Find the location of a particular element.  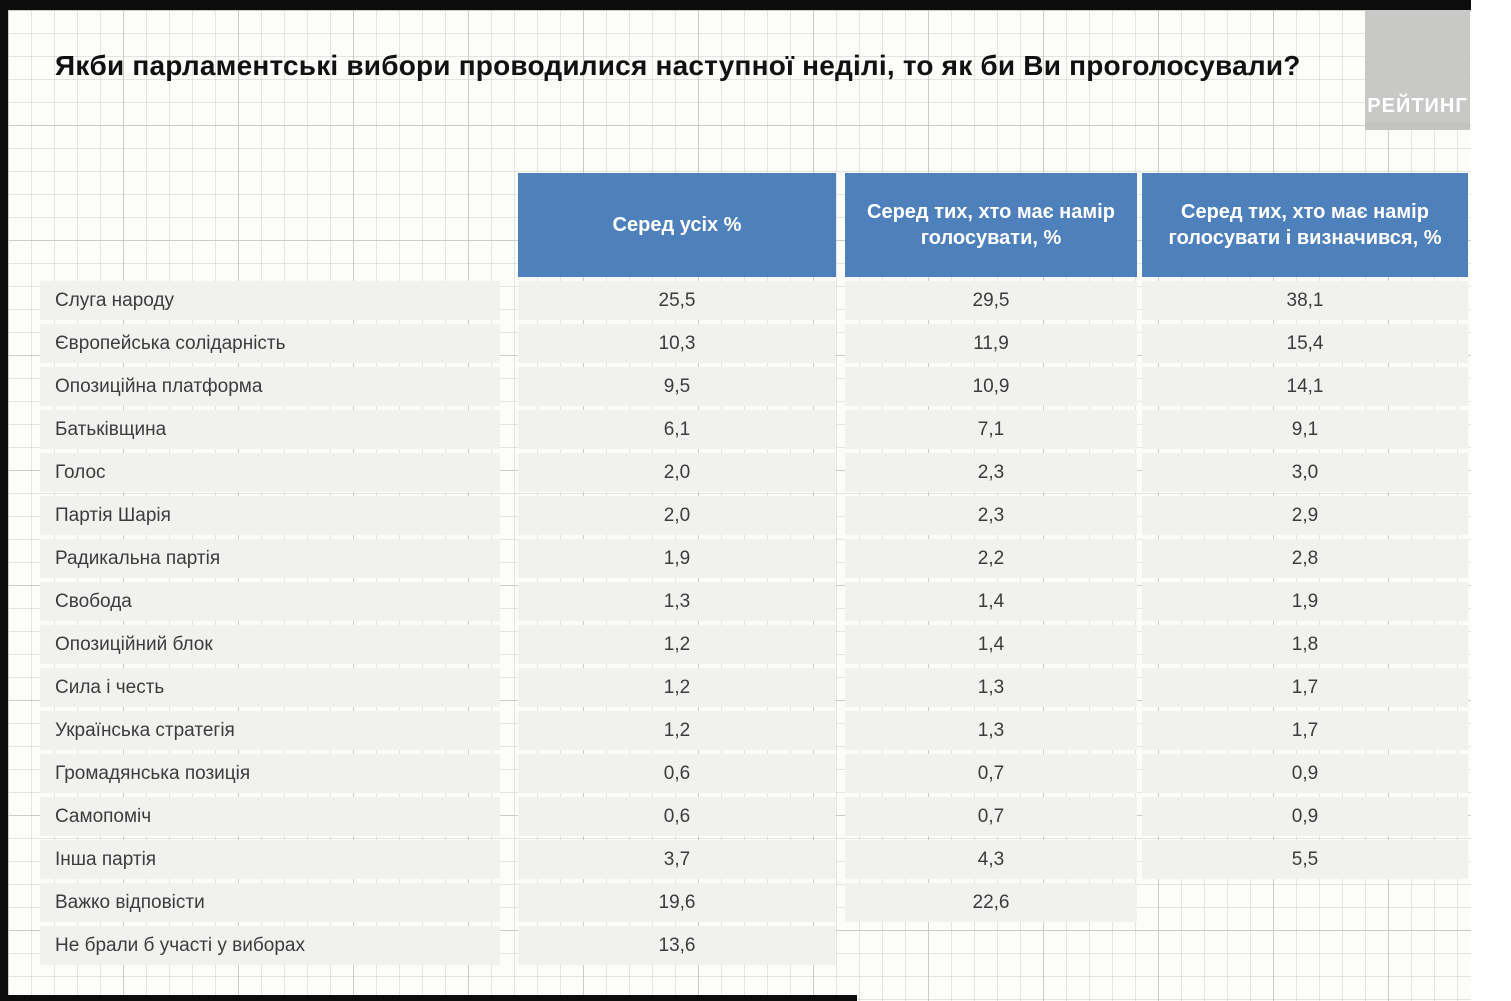

table-row: Самопоміч 0,6 0,7 0,9 is located at coordinates (754, 816).